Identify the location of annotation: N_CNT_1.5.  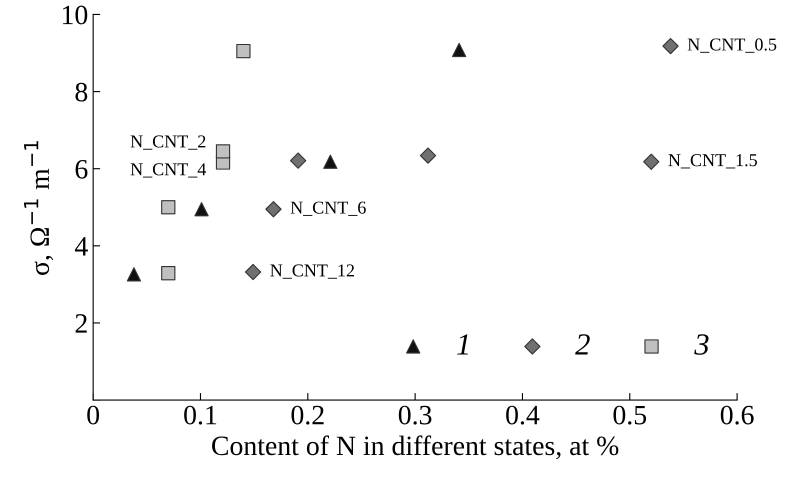
(712, 161).